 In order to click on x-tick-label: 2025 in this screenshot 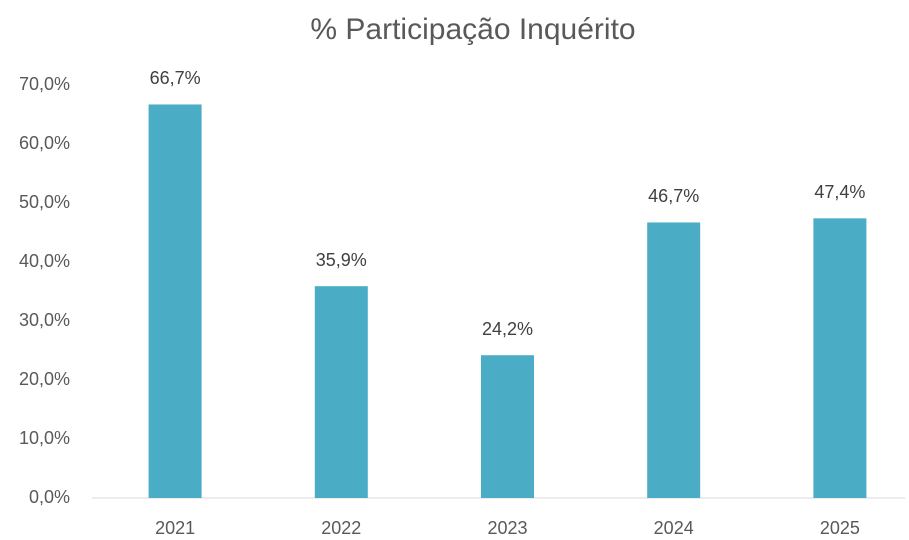, I will do `click(840, 528)`.